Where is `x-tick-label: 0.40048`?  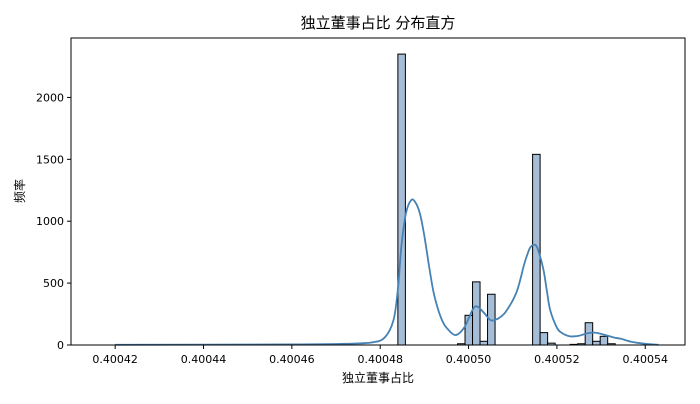
x-tick-label: 0.40048 is located at coordinates (380, 359).